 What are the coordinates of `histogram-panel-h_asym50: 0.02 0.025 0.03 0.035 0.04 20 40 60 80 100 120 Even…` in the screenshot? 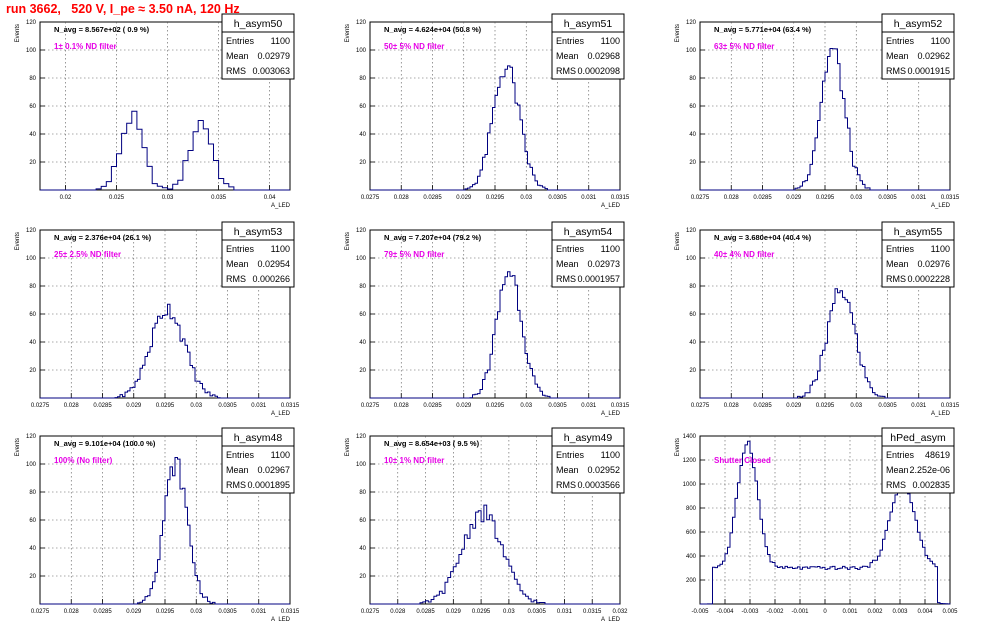 It's located at (155, 111).